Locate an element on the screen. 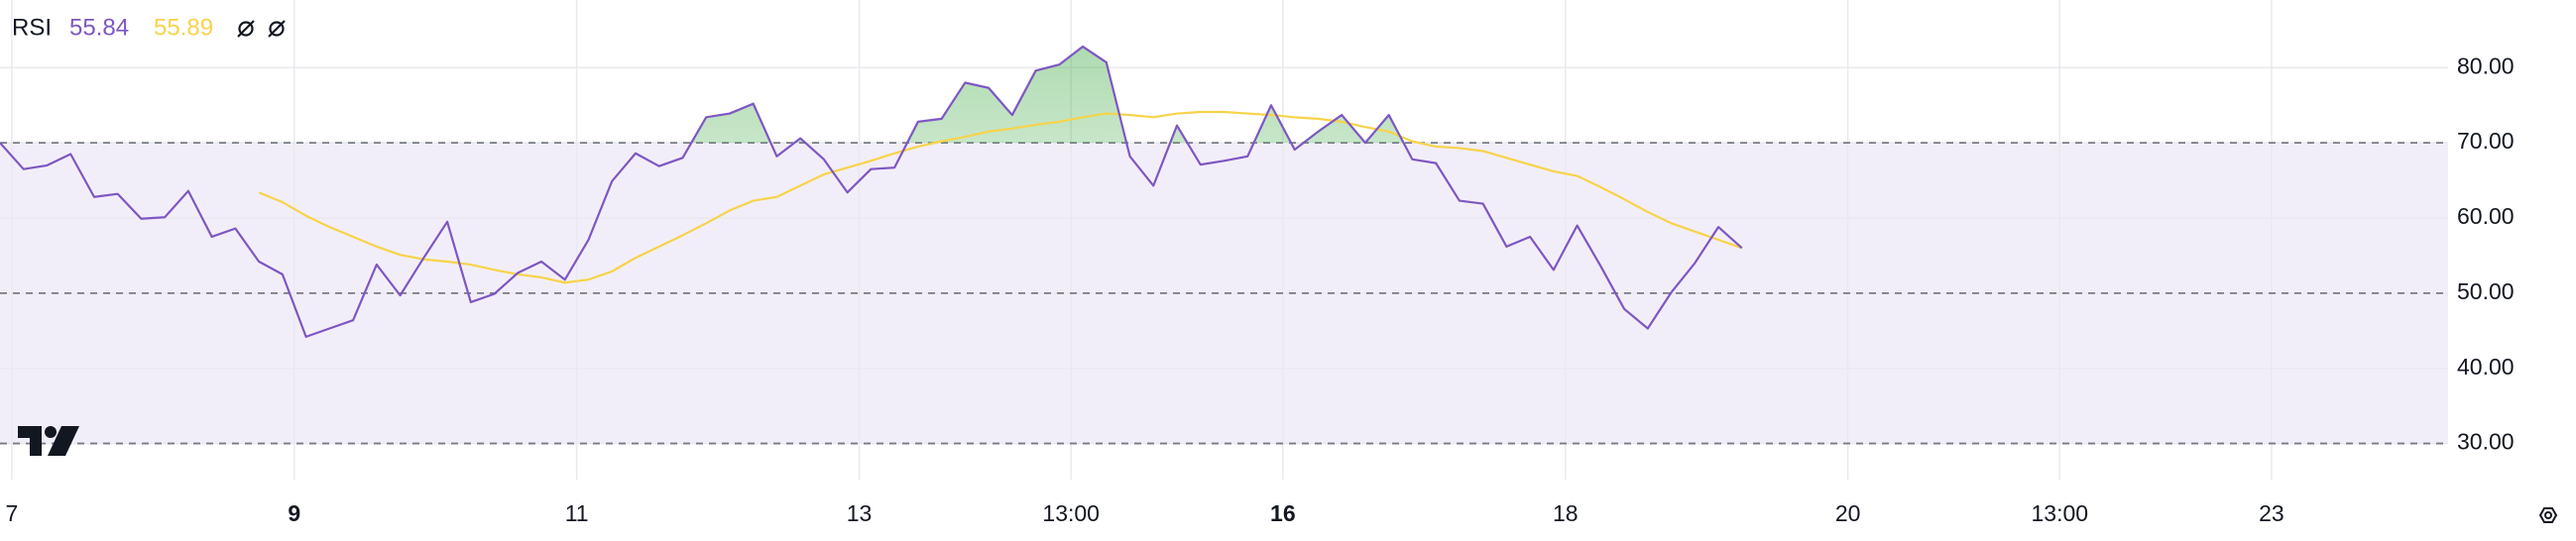  x-tick-label: 16 is located at coordinates (1283, 513).